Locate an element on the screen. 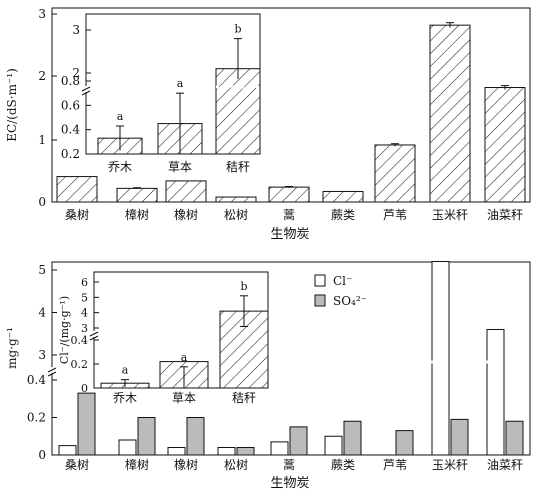  bottom-x-tick-label-7: 芦苇 is located at coordinates (395, 465).